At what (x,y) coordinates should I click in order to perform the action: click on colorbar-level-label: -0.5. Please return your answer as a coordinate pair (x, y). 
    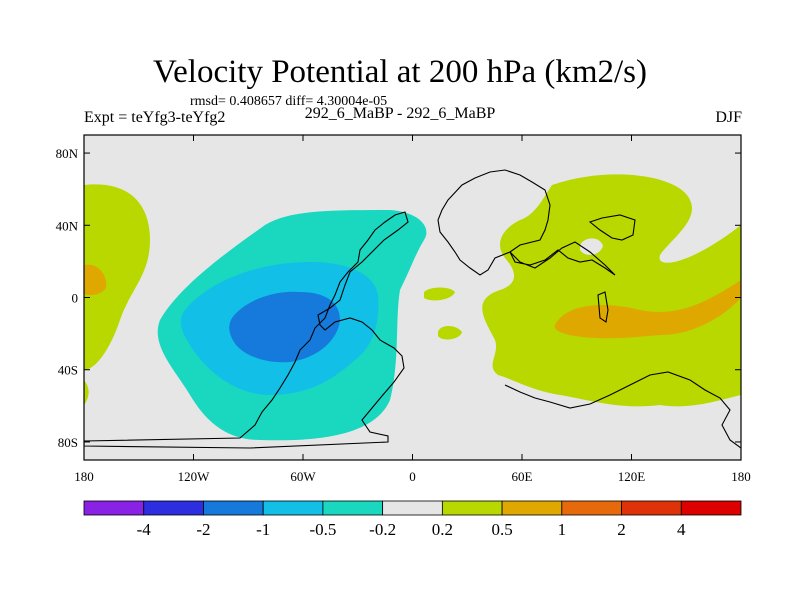
    Looking at the image, I should click on (322, 529).